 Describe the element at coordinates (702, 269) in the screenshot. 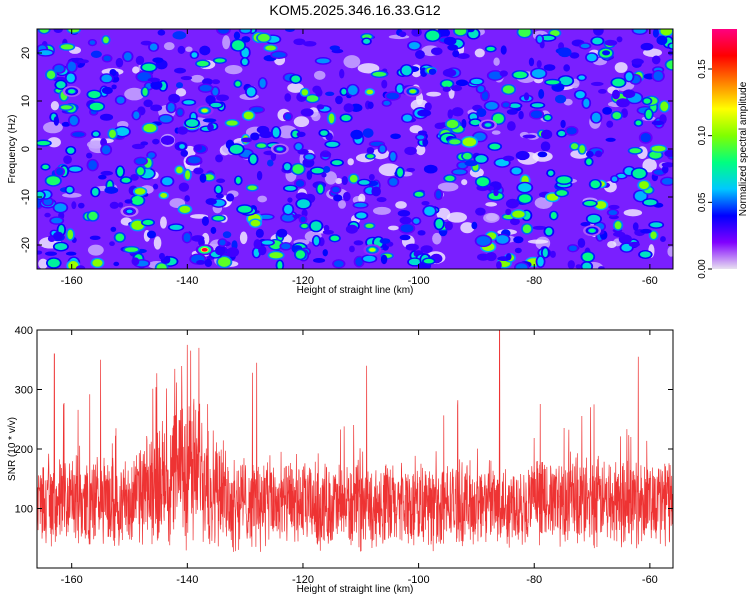

I see `colorbar-tick-label: 0.00` at that location.